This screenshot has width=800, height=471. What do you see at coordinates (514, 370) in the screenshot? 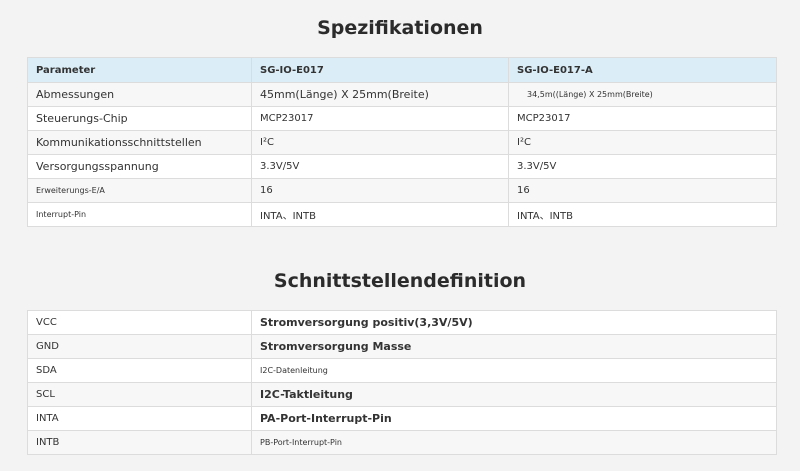
I see `cell: I2C-Datenleitung` at bounding box center [514, 370].